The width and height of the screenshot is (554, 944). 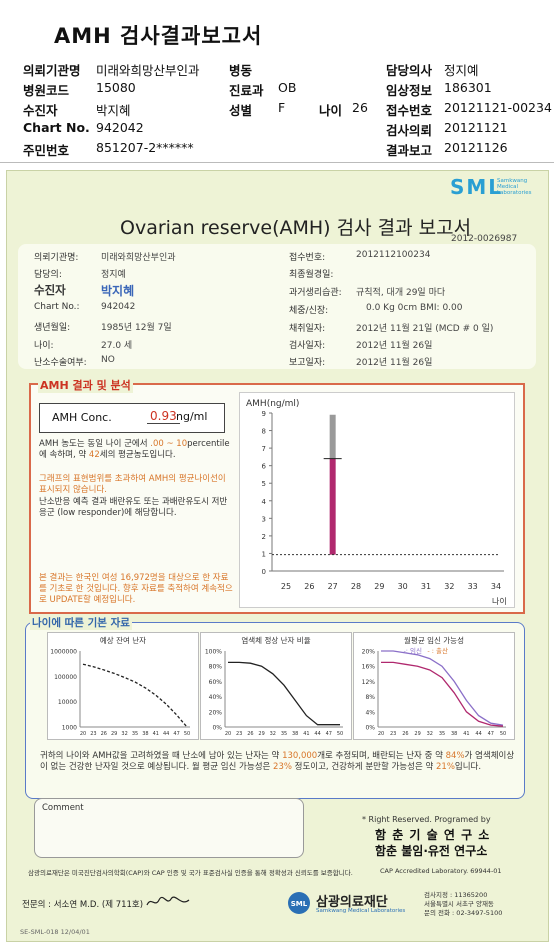 I want to click on mini-y-tick-label: 1000, so click(x=69, y=728).